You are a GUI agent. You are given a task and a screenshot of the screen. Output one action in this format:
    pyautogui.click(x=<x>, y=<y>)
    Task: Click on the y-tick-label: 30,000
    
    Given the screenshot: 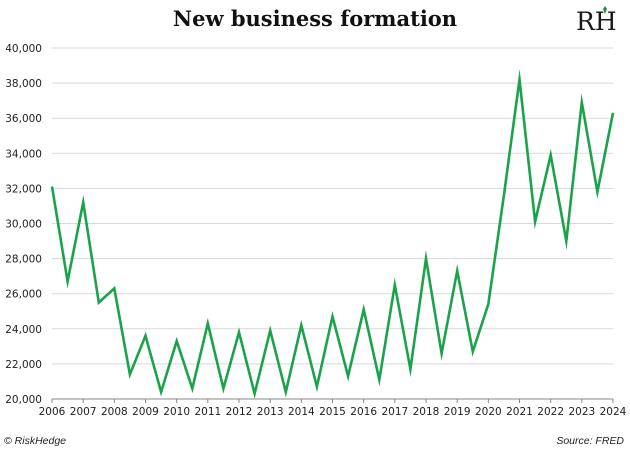 What is the action you would take?
    pyautogui.click(x=23, y=225)
    